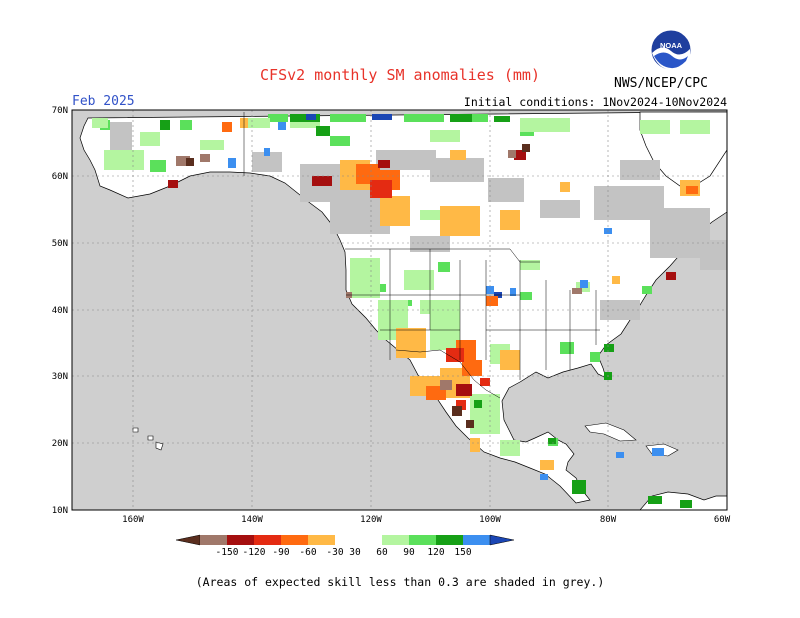  What do you see at coordinates (490, 520) in the screenshot?
I see `lon-label: 100W` at bounding box center [490, 520].